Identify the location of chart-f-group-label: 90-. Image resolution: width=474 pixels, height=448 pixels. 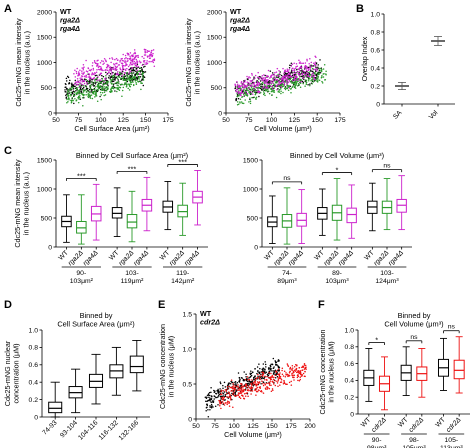
(377, 440).